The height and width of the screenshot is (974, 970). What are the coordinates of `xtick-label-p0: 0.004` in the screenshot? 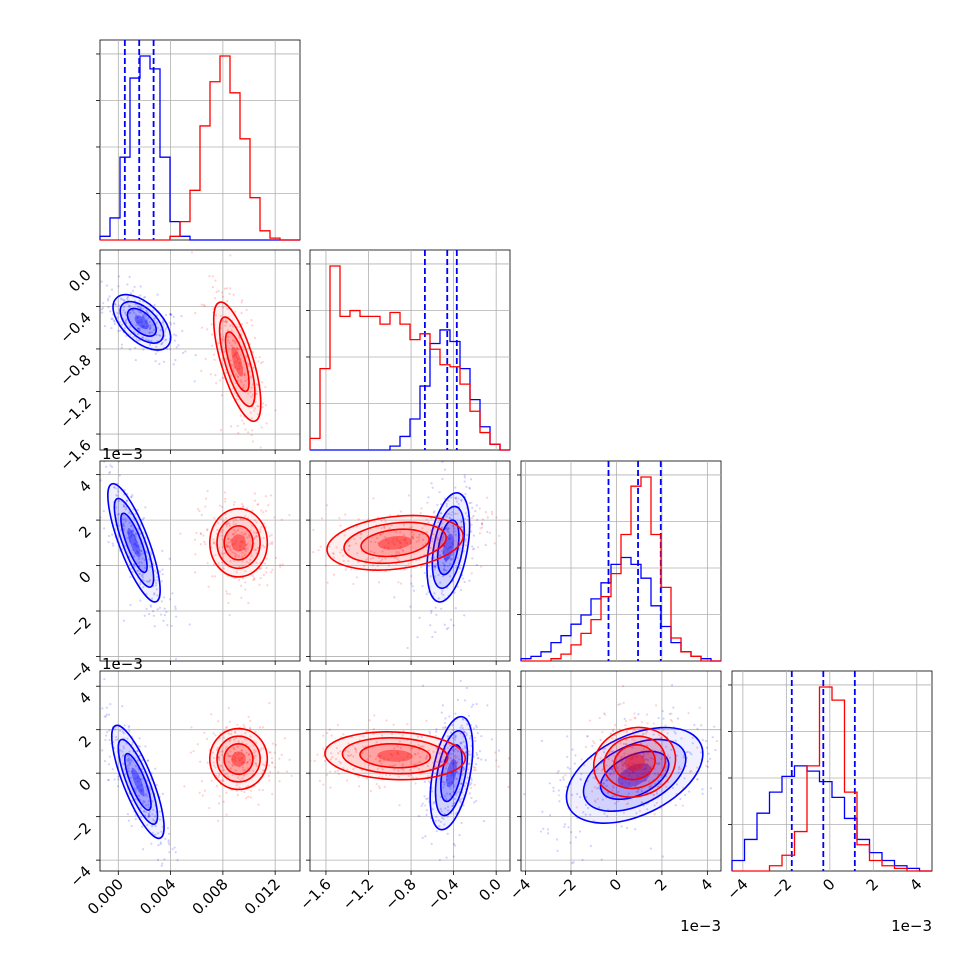 It's located at (157, 896).